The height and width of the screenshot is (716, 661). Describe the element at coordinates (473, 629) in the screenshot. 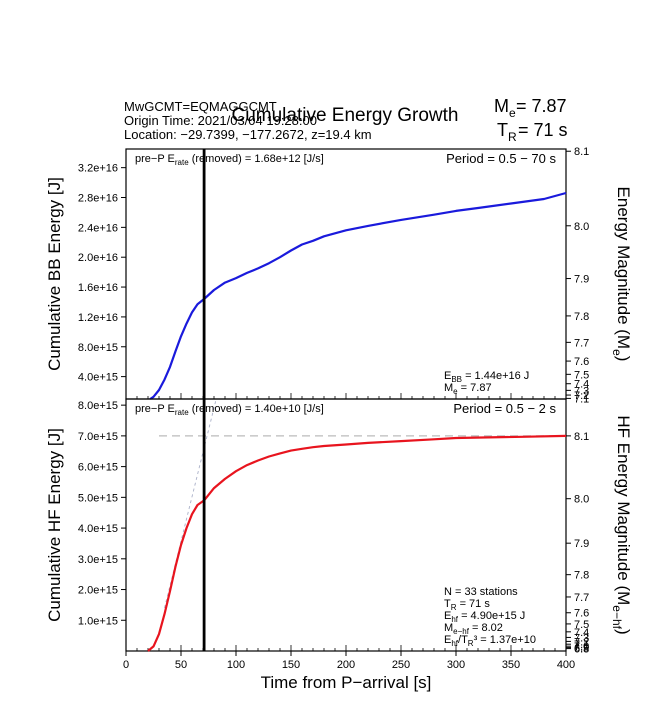

I see `stat-line: Me−hf = 8.02` at that location.